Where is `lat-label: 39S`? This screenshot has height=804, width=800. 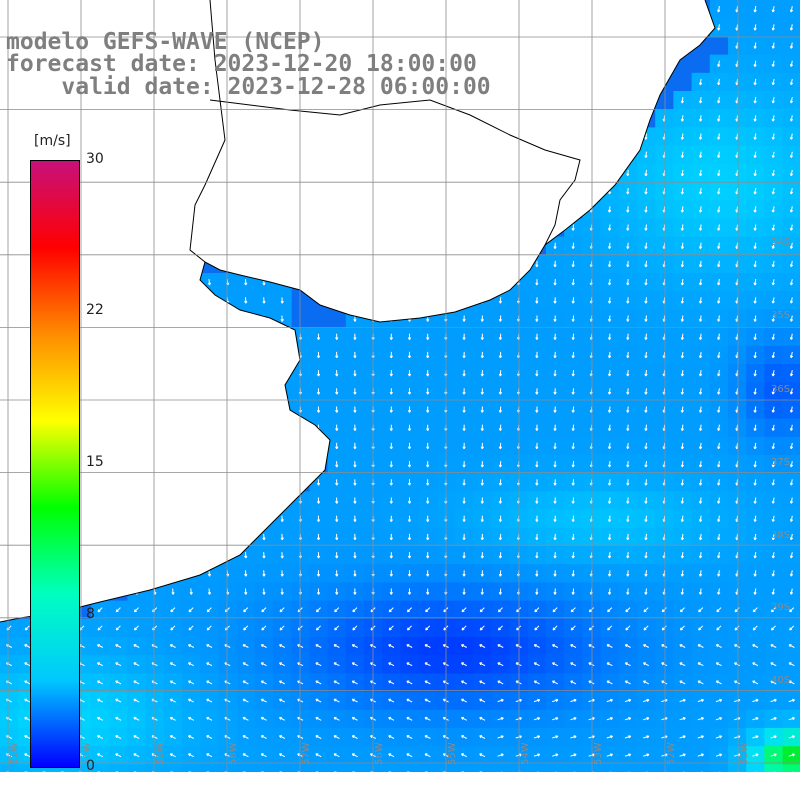 lat-label: 39S is located at coordinates (780, 607).